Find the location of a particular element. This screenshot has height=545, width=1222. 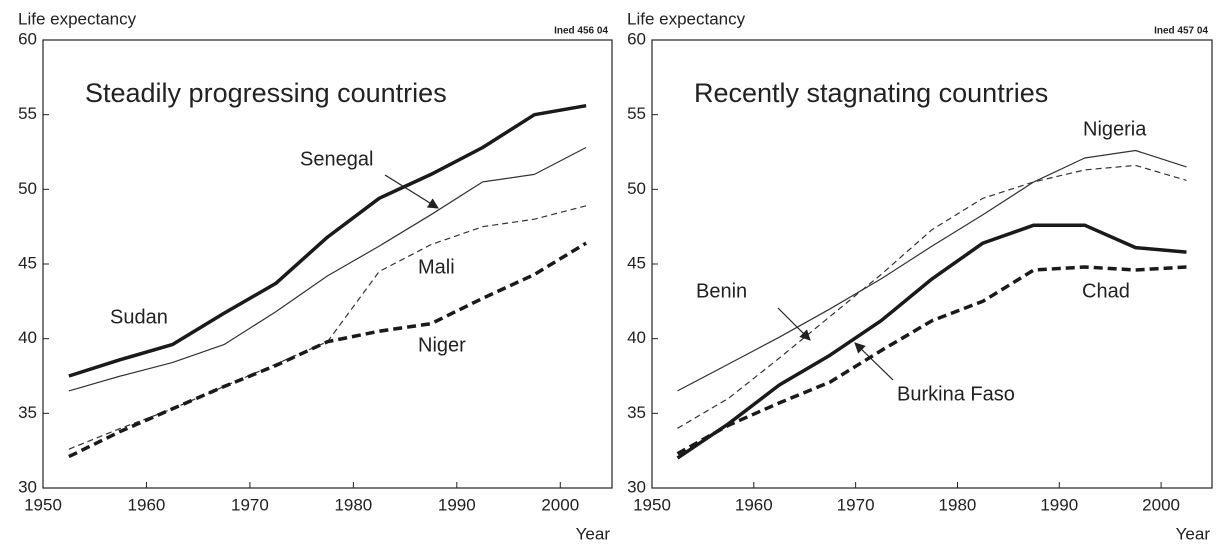

series-label: Niger is located at coordinates (442, 345).